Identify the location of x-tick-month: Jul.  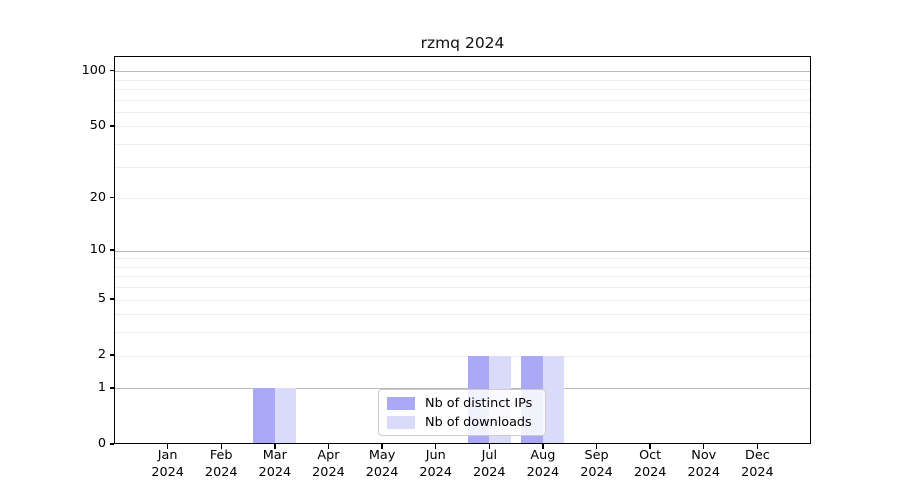
(489, 455).